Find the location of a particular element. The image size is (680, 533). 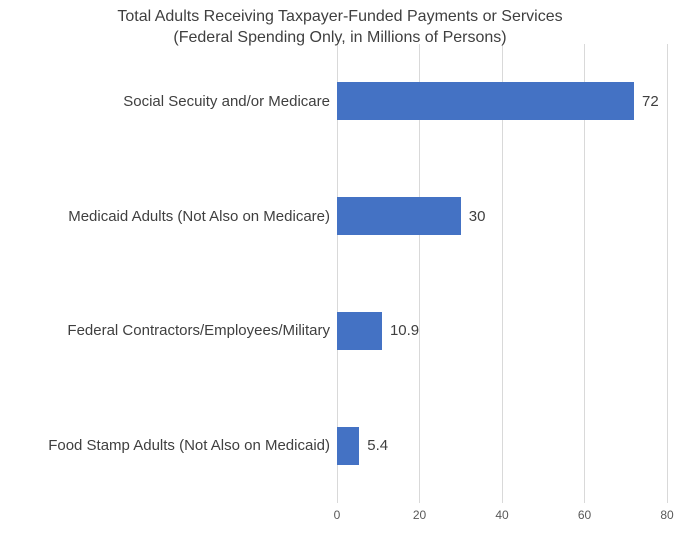

data-label: 72 is located at coordinates (650, 101).